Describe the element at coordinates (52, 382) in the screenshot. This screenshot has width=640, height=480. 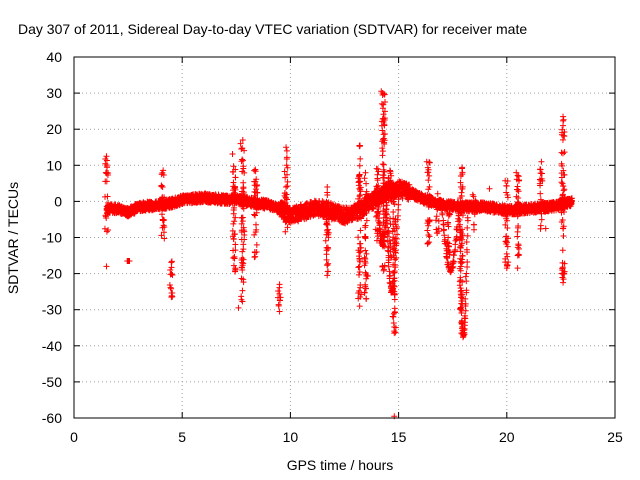
I see `y-tick-label: -50` at that location.